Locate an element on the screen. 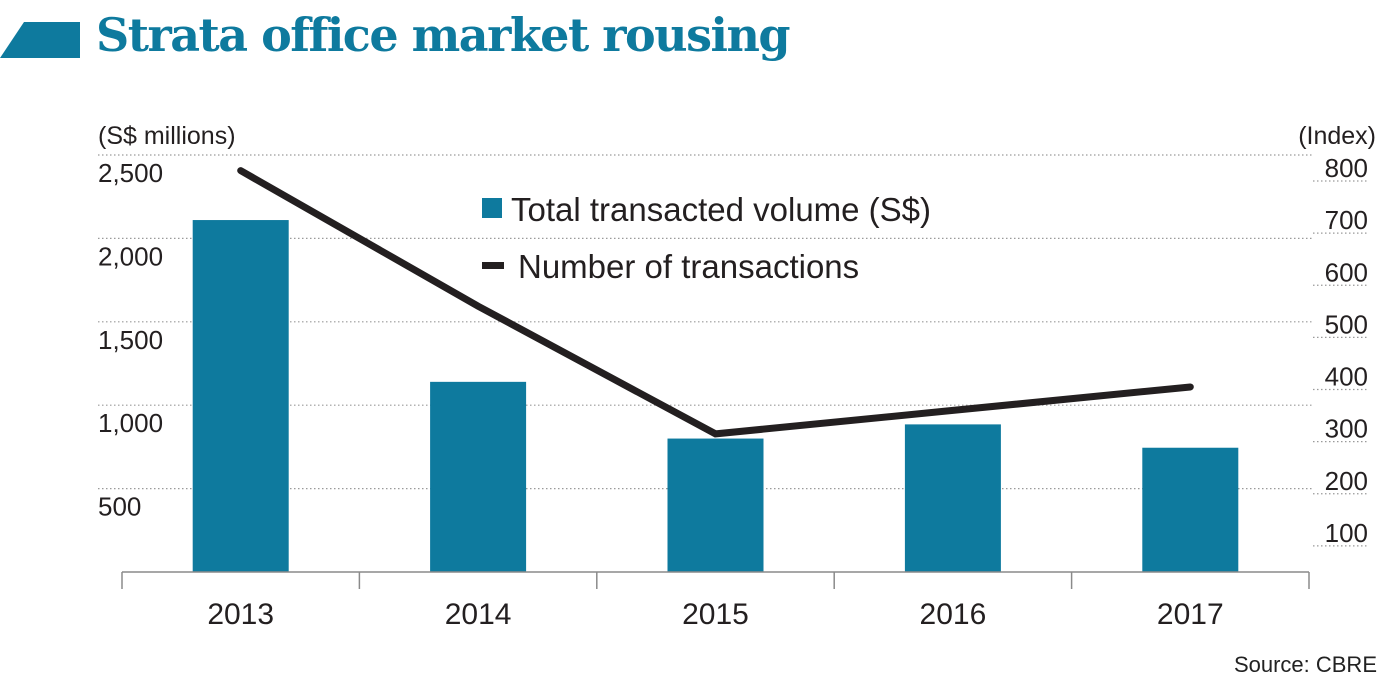 The width and height of the screenshot is (1385, 678). source-note: Source: CBRE is located at coordinates (1305, 665).